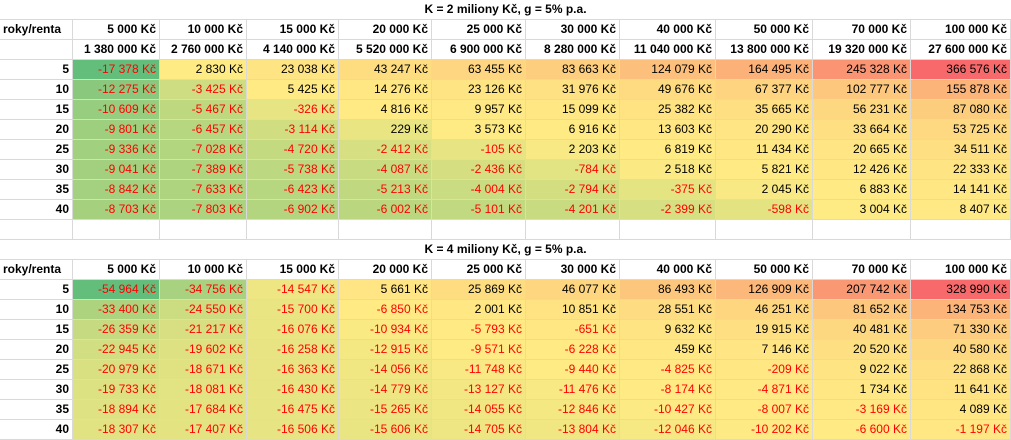 The width and height of the screenshot is (1011, 440). What do you see at coordinates (385, 430) in the screenshot?
I see `value-cell: -15 606 Kč` at bounding box center [385, 430].